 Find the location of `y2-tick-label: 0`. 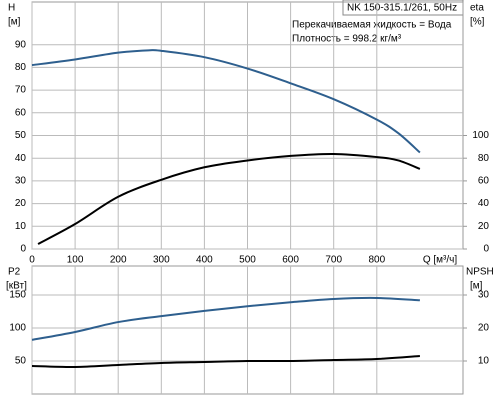

y2-tick-label: 0 is located at coordinates (486, 249).